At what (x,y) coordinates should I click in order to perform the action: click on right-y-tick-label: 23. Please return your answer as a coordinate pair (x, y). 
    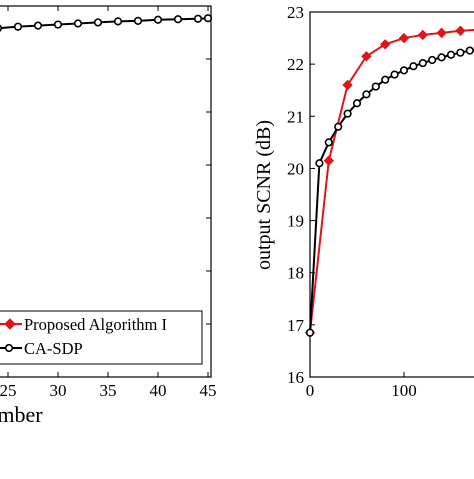
    Looking at the image, I should click on (295, 12).